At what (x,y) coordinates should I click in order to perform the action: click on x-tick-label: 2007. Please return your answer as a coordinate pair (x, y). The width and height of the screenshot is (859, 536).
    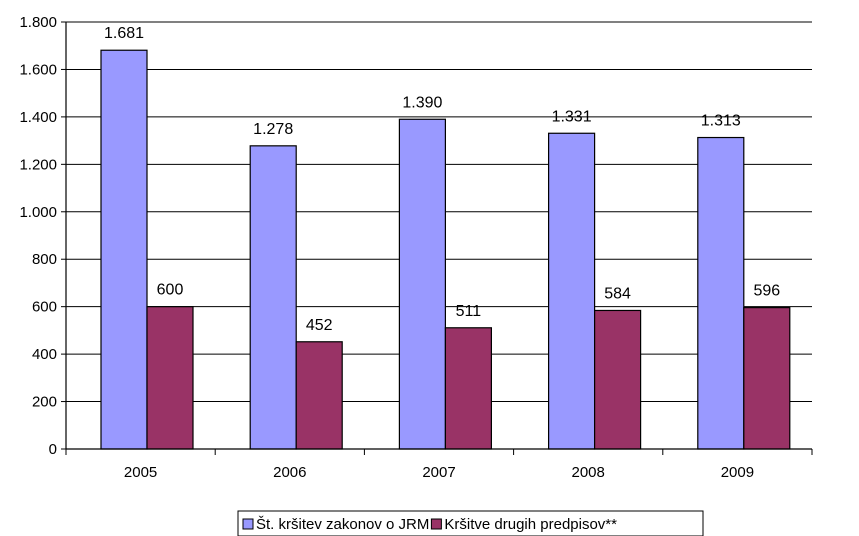
    Looking at the image, I should click on (438, 472).